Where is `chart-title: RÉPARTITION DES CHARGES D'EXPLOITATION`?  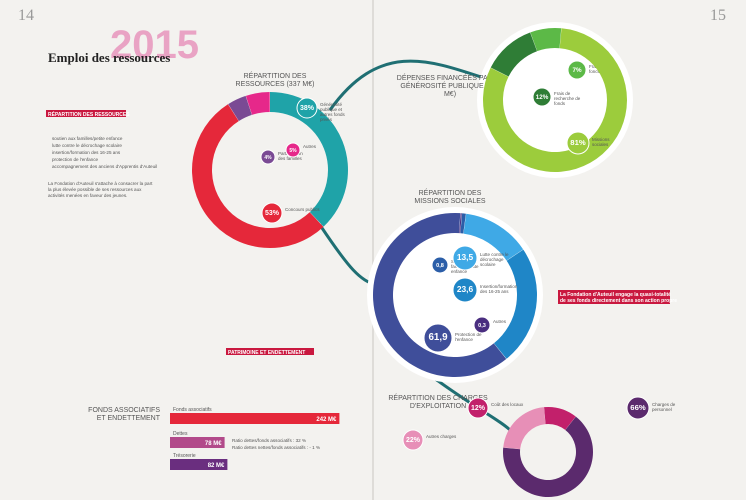
chart-title: RÉPARTITION DES CHARGES D'EXPLOITATION is located at coordinates (438, 401).